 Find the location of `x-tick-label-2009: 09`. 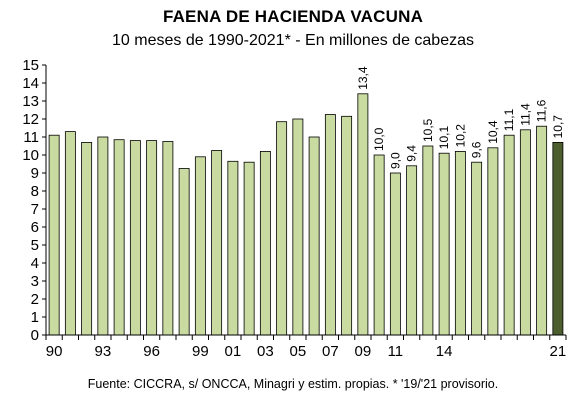

x-tick-label-2009: 09 is located at coordinates (363, 351).